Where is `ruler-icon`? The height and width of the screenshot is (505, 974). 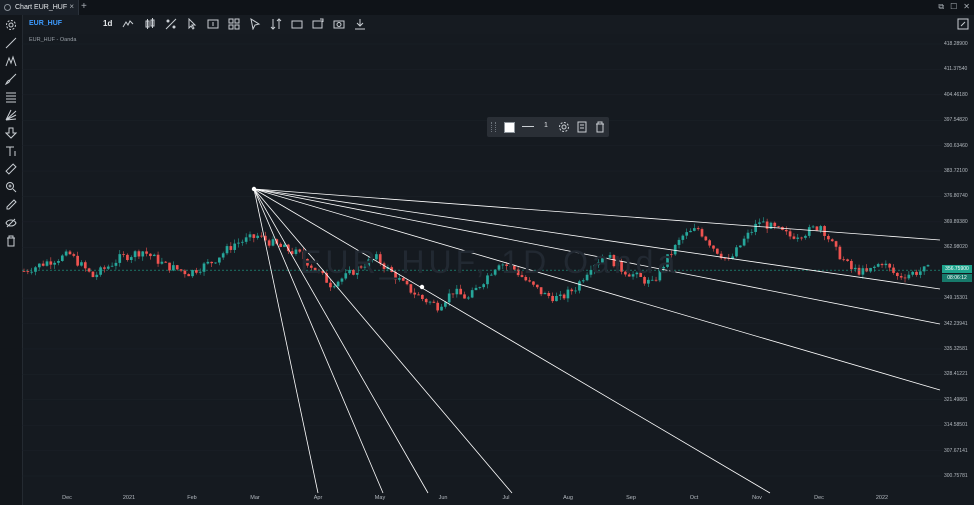 ruler-icon is located at coordinates (11, 169).